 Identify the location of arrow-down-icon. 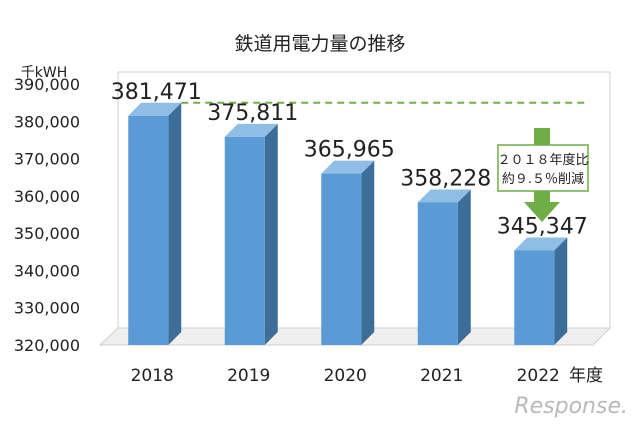
(542, 206).